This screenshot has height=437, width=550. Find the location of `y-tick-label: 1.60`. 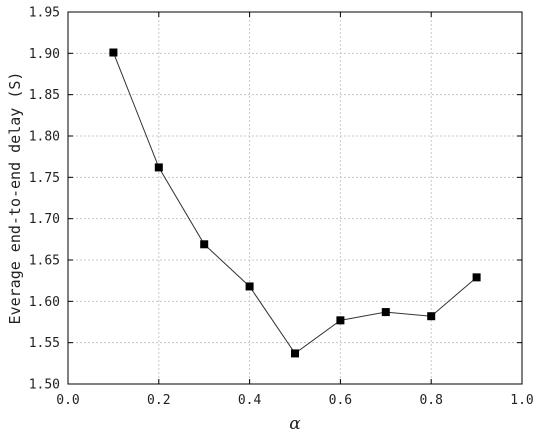

y-tick-label: 1.60 is located at coordinates (44, 302).